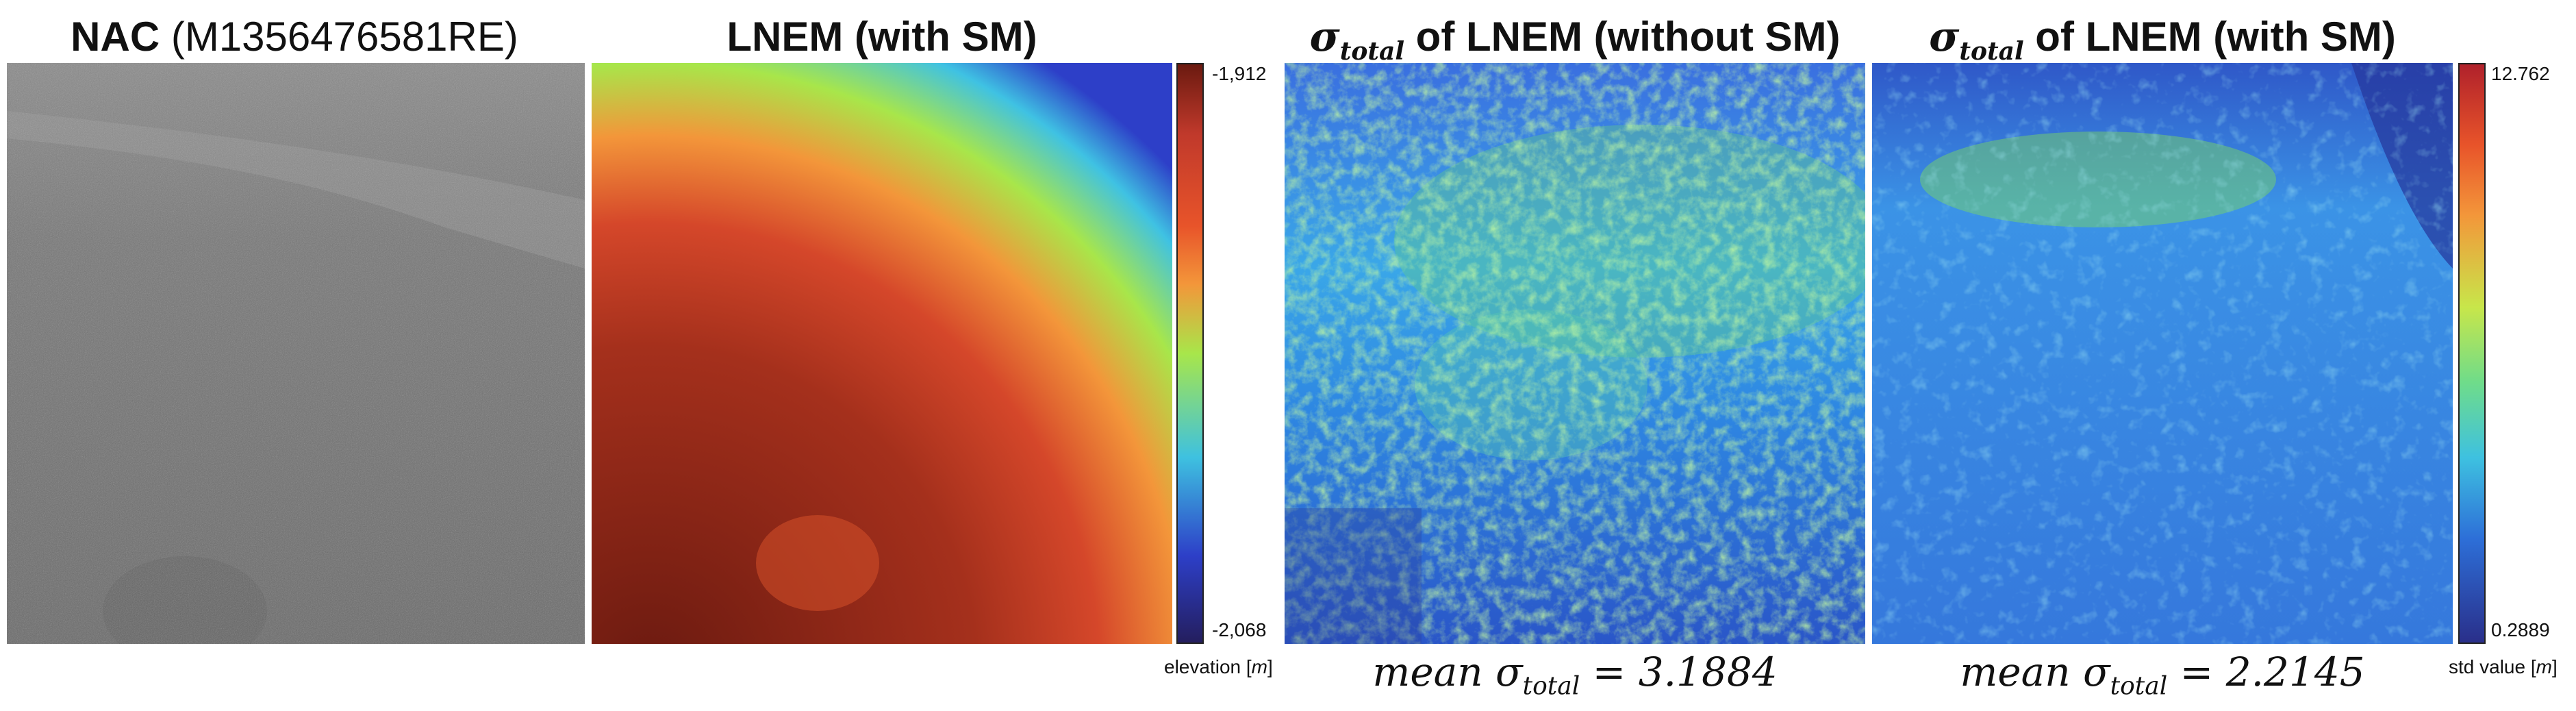 The width and height of the screenshot is (2576, 711). Describe the element at coordinates (115, 37) in the screenshot. I see `nac-title-bold: NAC` at that location.